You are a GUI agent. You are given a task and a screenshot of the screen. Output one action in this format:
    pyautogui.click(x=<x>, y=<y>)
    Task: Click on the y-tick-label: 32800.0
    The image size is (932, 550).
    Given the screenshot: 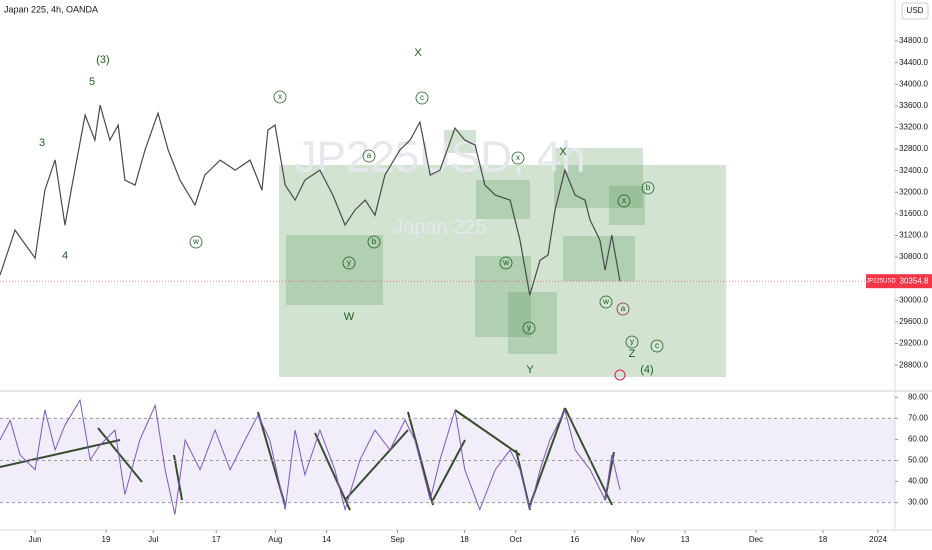 What is the action you would take?
    pyautogui.click(x=913, y=148)
    